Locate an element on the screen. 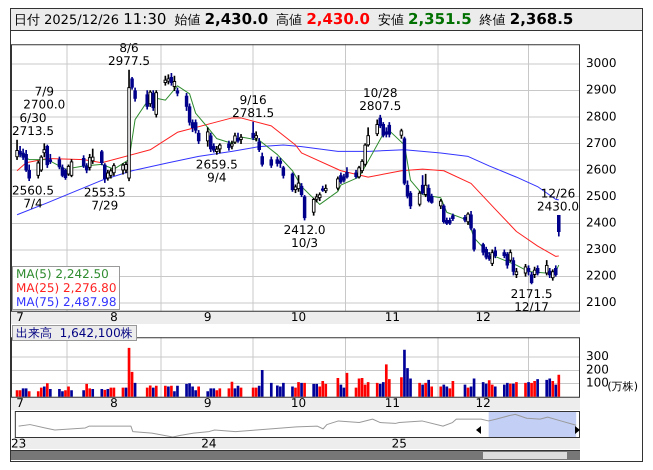  y-tick-label: 2900 is located at coordinates (601, 89).